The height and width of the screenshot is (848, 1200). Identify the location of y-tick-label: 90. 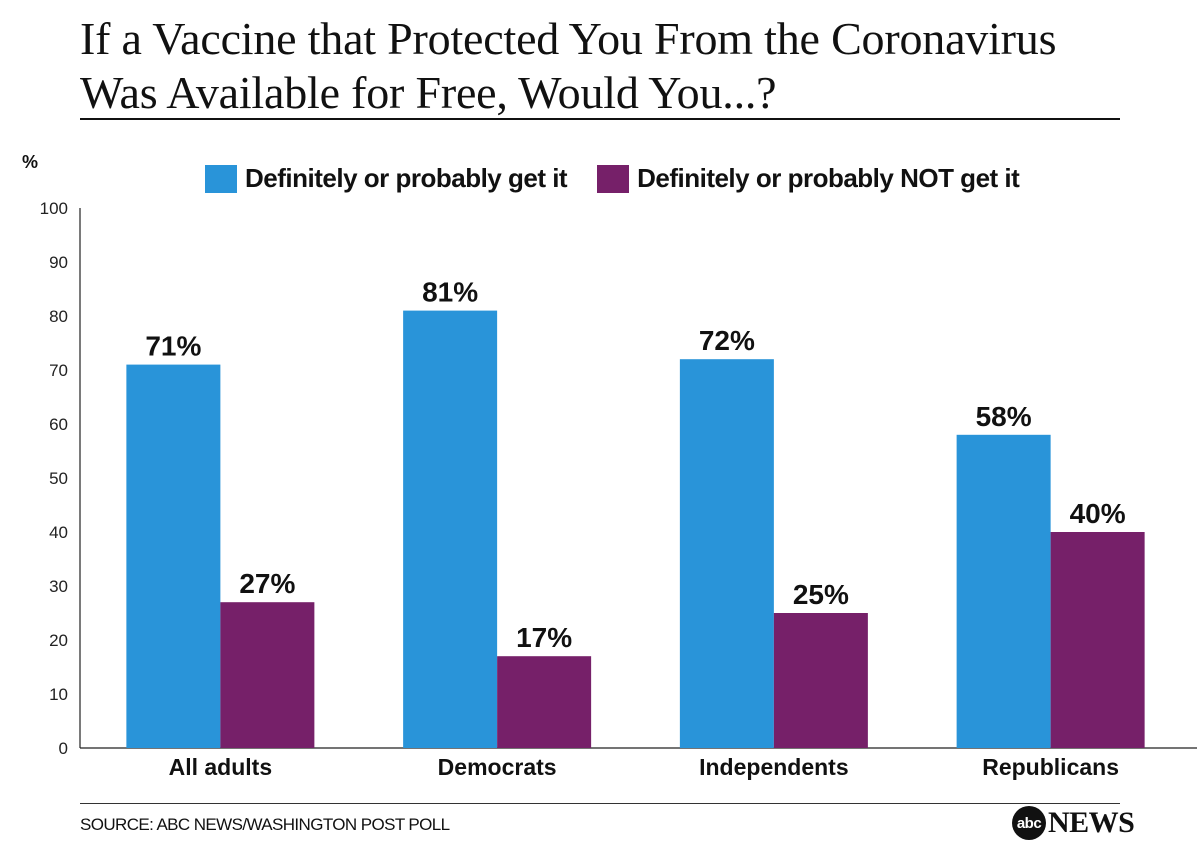
(58, 262).